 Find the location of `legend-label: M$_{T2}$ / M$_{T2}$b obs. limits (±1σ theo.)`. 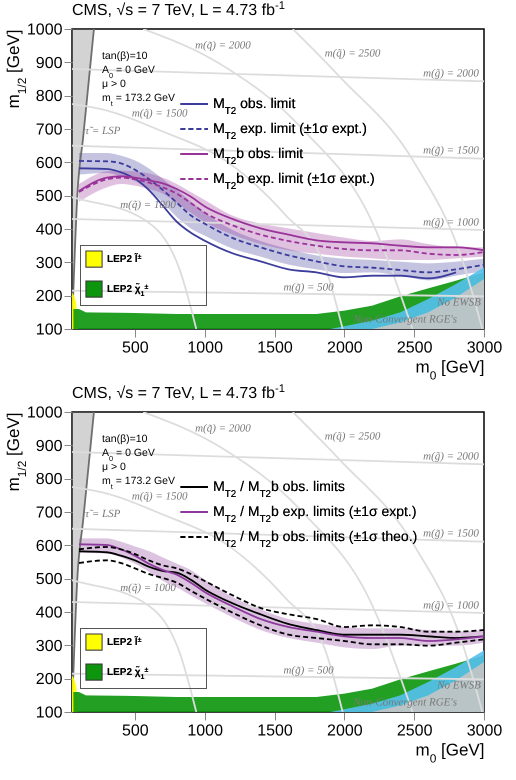

legend-label: M$_{T2}$ / M$_{T2}$b obs. limits (±1σ theo.) is located at coordinates (315, 539).